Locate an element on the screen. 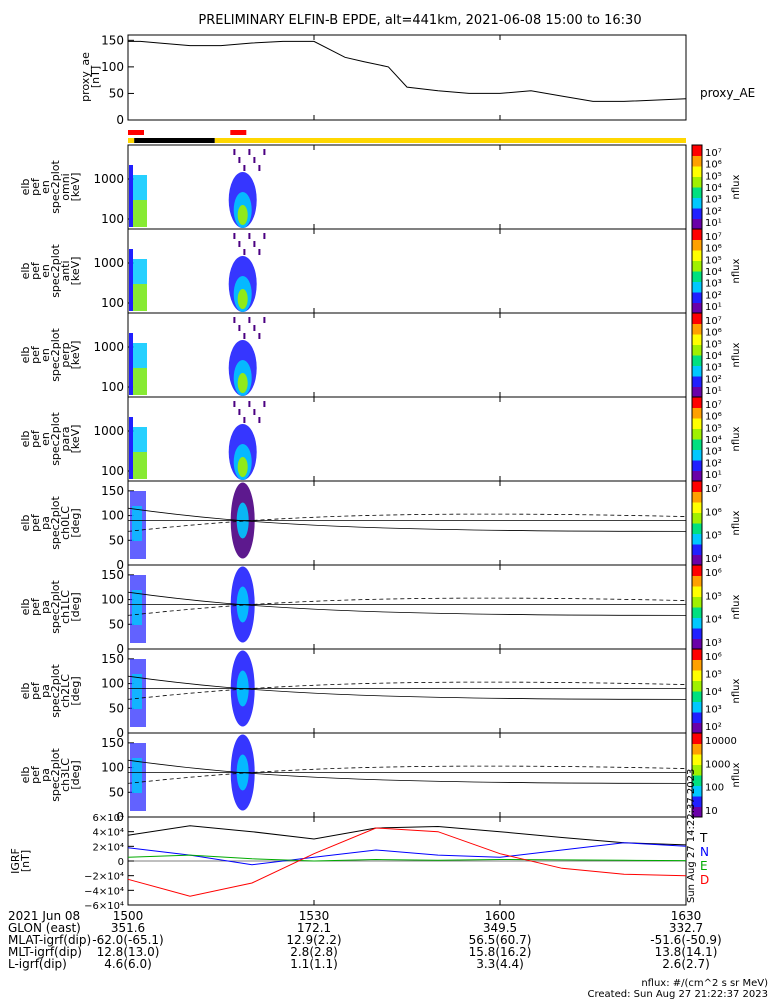  igrf-legend-T: T is located at coordinates (703, 838).